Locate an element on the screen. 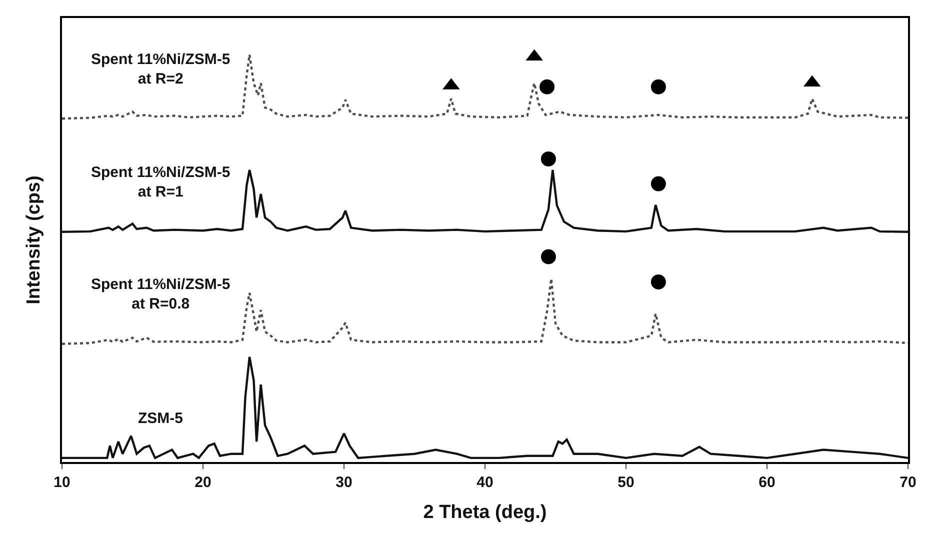 This screenshot has height=544, width=928. x-tick-label: 70 is located at coordinates (908, 482).